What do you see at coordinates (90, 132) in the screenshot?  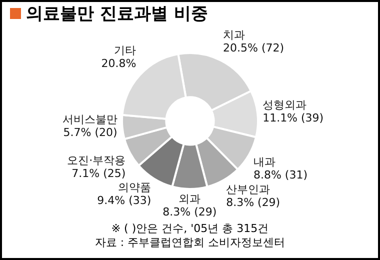 I see `data-label: 5.7% (20)` at bounding box center [90, 132].